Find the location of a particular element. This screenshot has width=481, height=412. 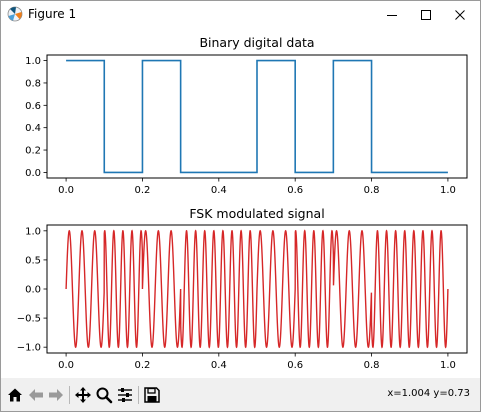

save-button is located at coordinates (152, 395).